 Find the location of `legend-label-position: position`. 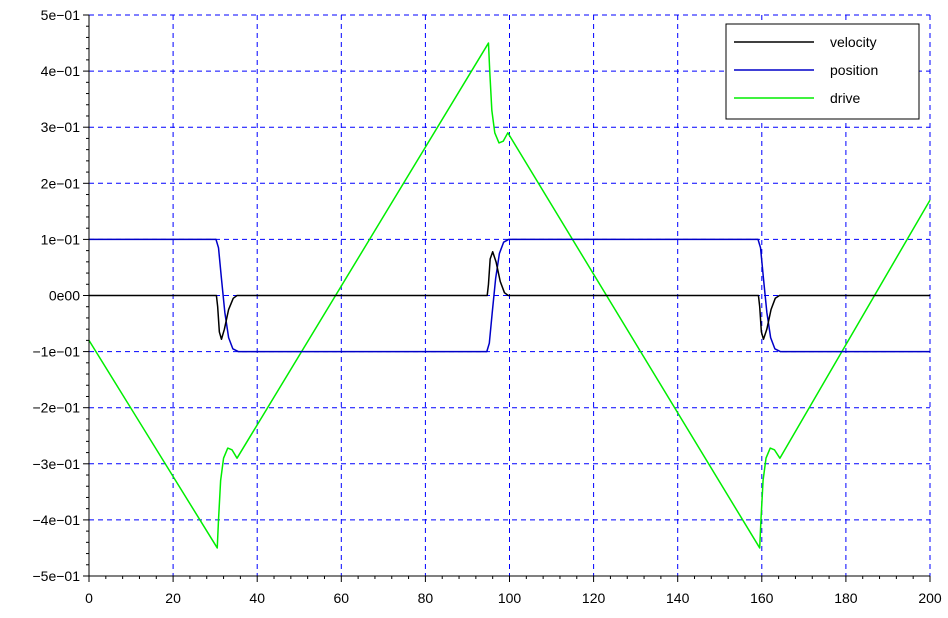

legend-label-position: position is located at coordinates (854, 70).